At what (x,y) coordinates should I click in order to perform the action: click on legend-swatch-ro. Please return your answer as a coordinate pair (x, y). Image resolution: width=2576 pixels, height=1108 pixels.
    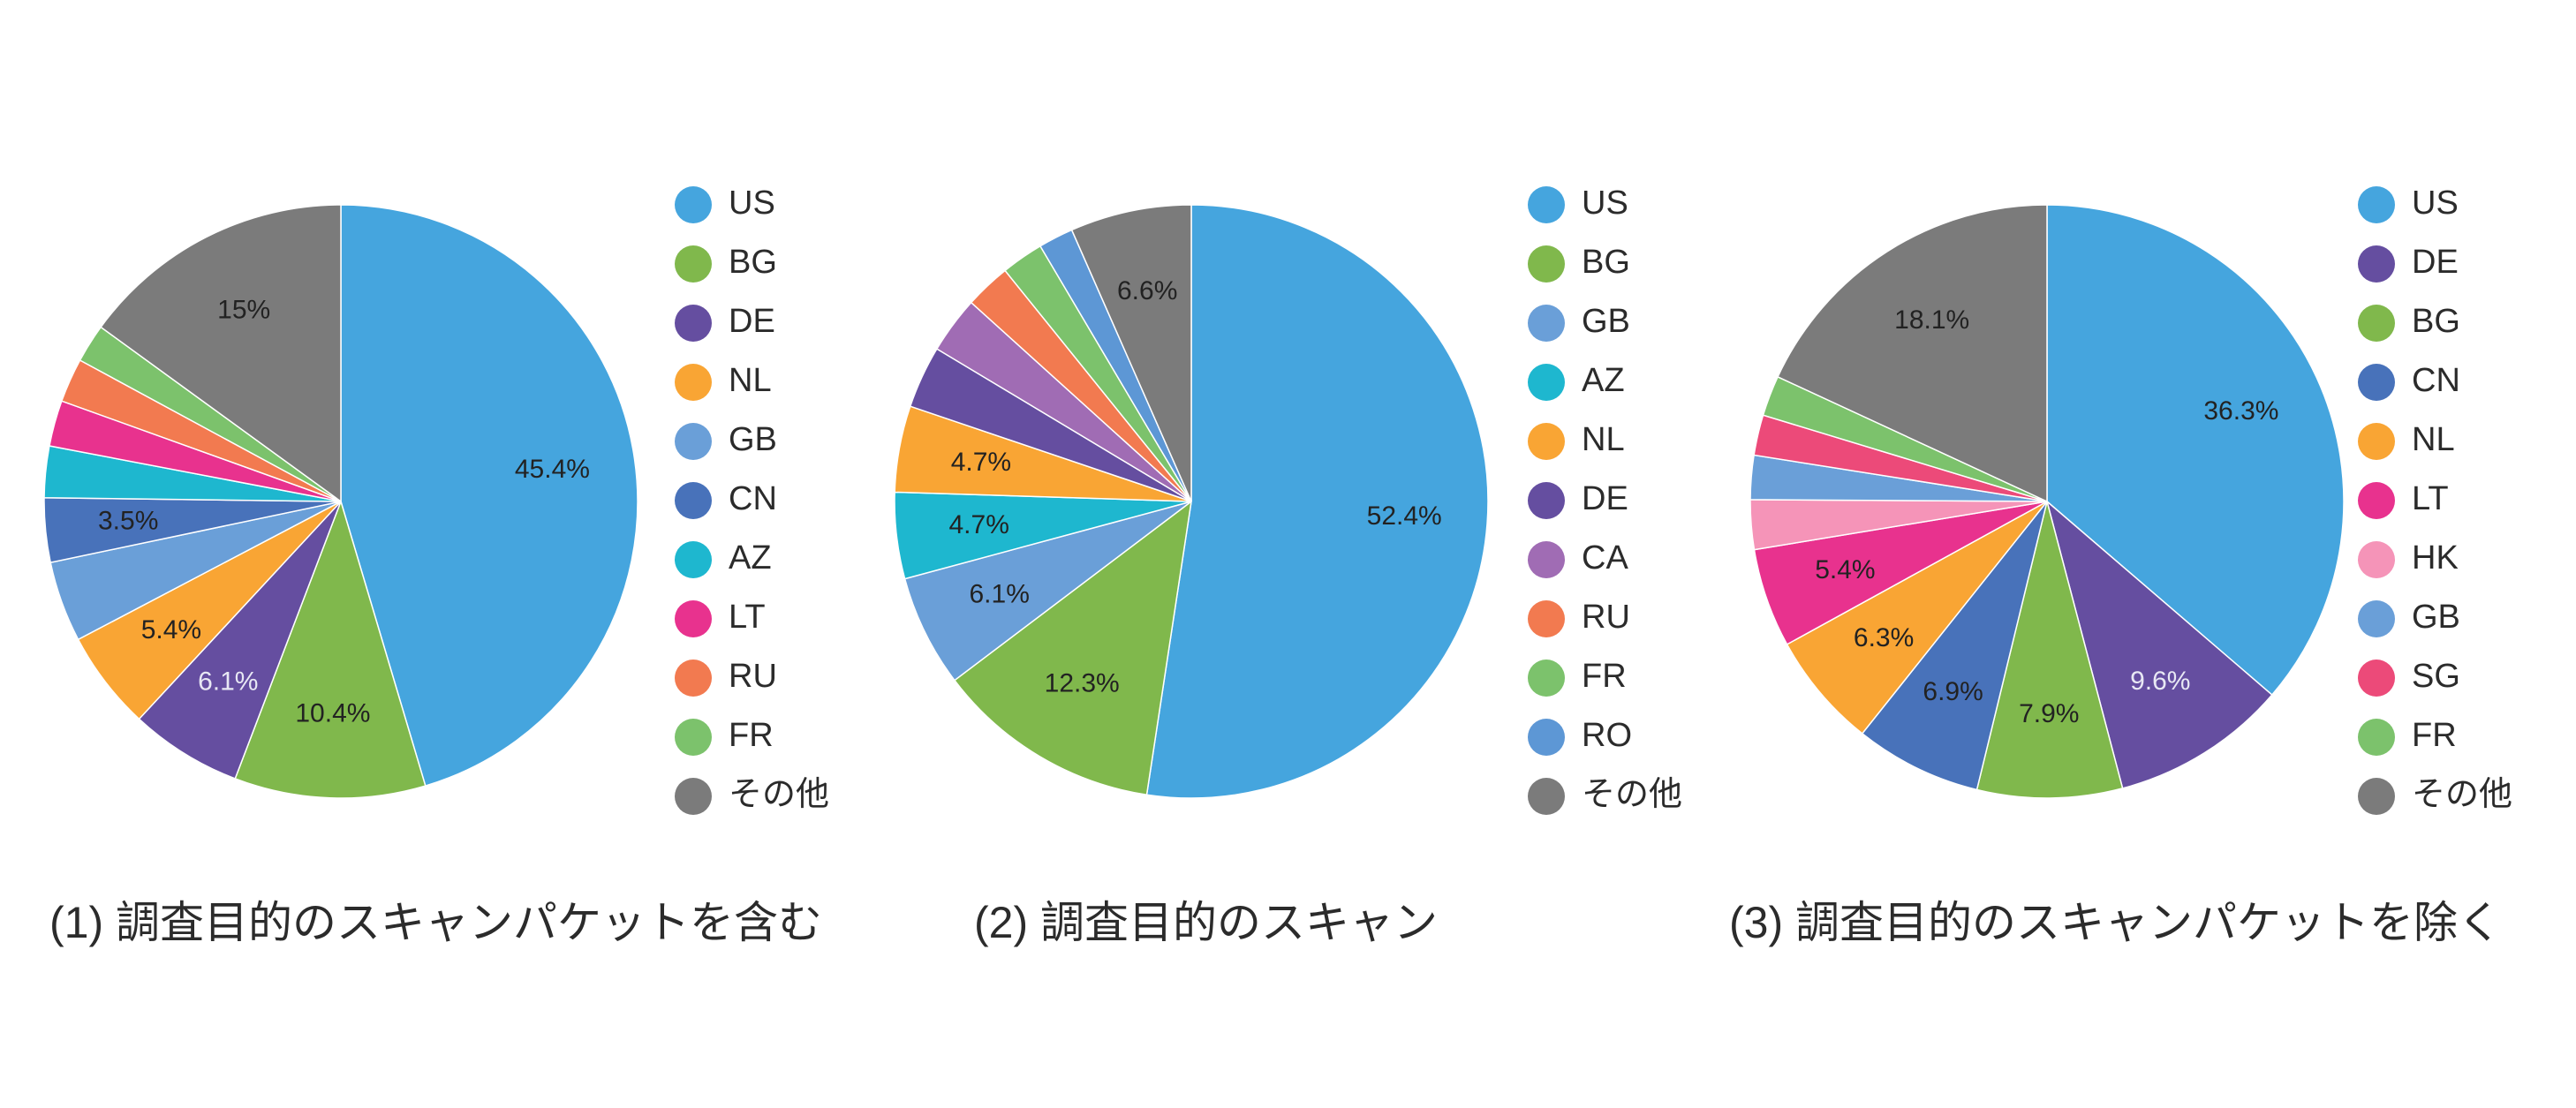
    Looking at the image, I should click on (1546, 737).